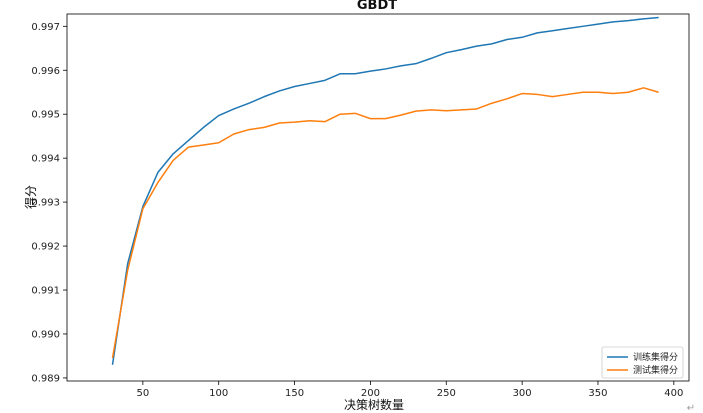 This screenshot has height=413, width=703. What do you see at coordinates (409, 390) in the screenshot?
I see `x-axis: 50 100 150 200 250 300 350 400` at bounding box center [409, 390].